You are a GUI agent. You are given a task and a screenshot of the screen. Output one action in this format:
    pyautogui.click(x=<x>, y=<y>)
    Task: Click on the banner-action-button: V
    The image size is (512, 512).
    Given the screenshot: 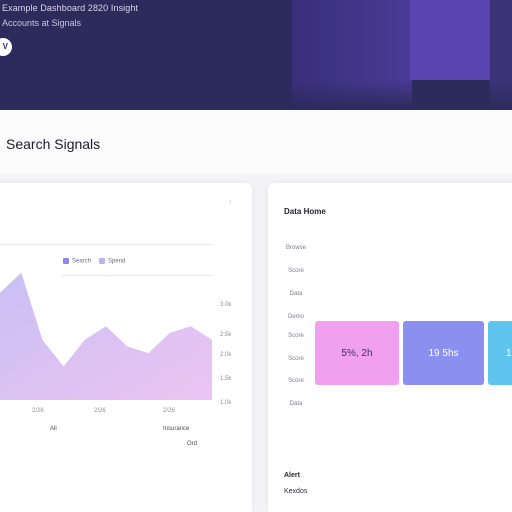 What is the action you would take?
    pyautogui.click(x=6, y=47)
    